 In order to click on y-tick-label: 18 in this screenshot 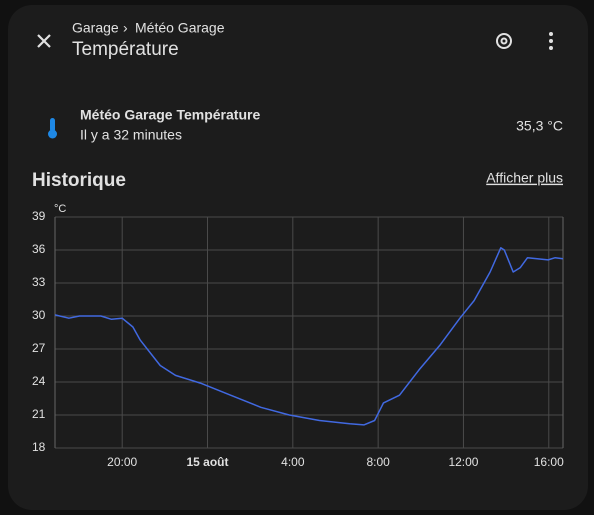, I will do `click(39, 447)`.